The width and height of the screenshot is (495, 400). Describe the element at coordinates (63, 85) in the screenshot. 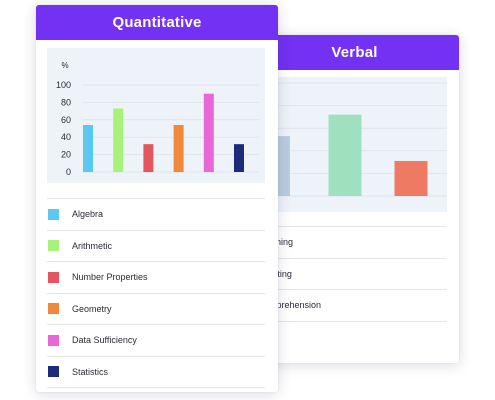

I see `y-tick-label: 100` at that location.